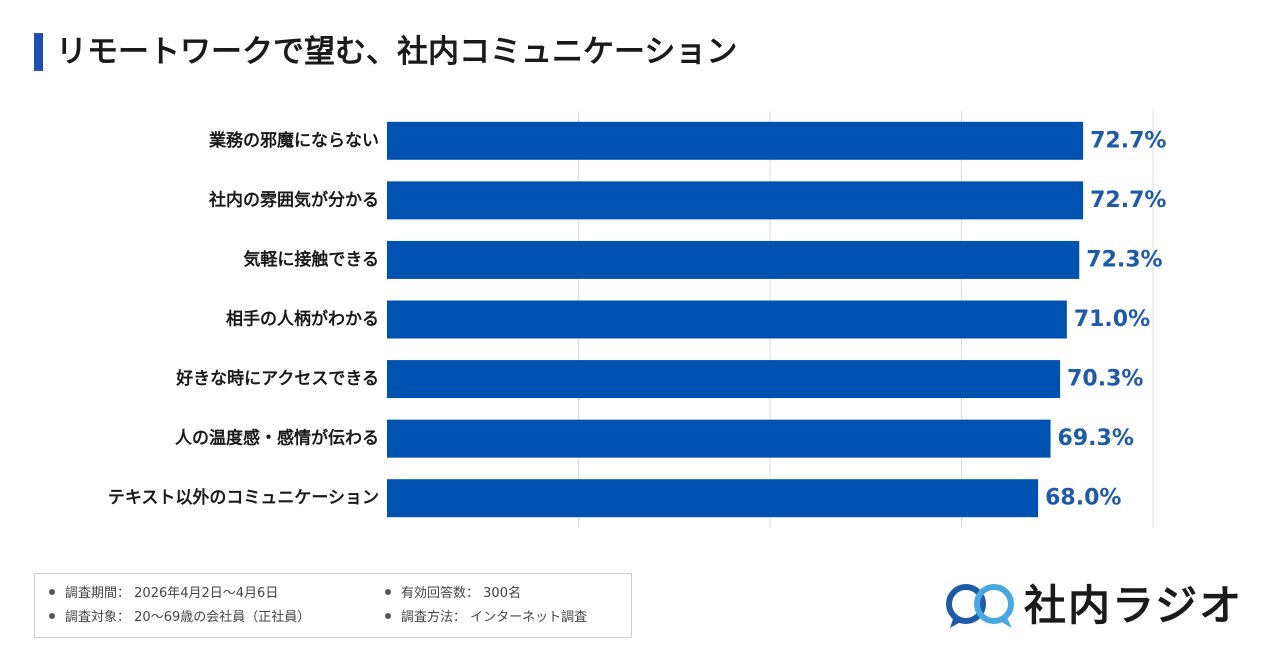 This screenshot has width=1280, height=670. I want to click on category-label: 社内の雰囲気が分かる, so click(293, 199).